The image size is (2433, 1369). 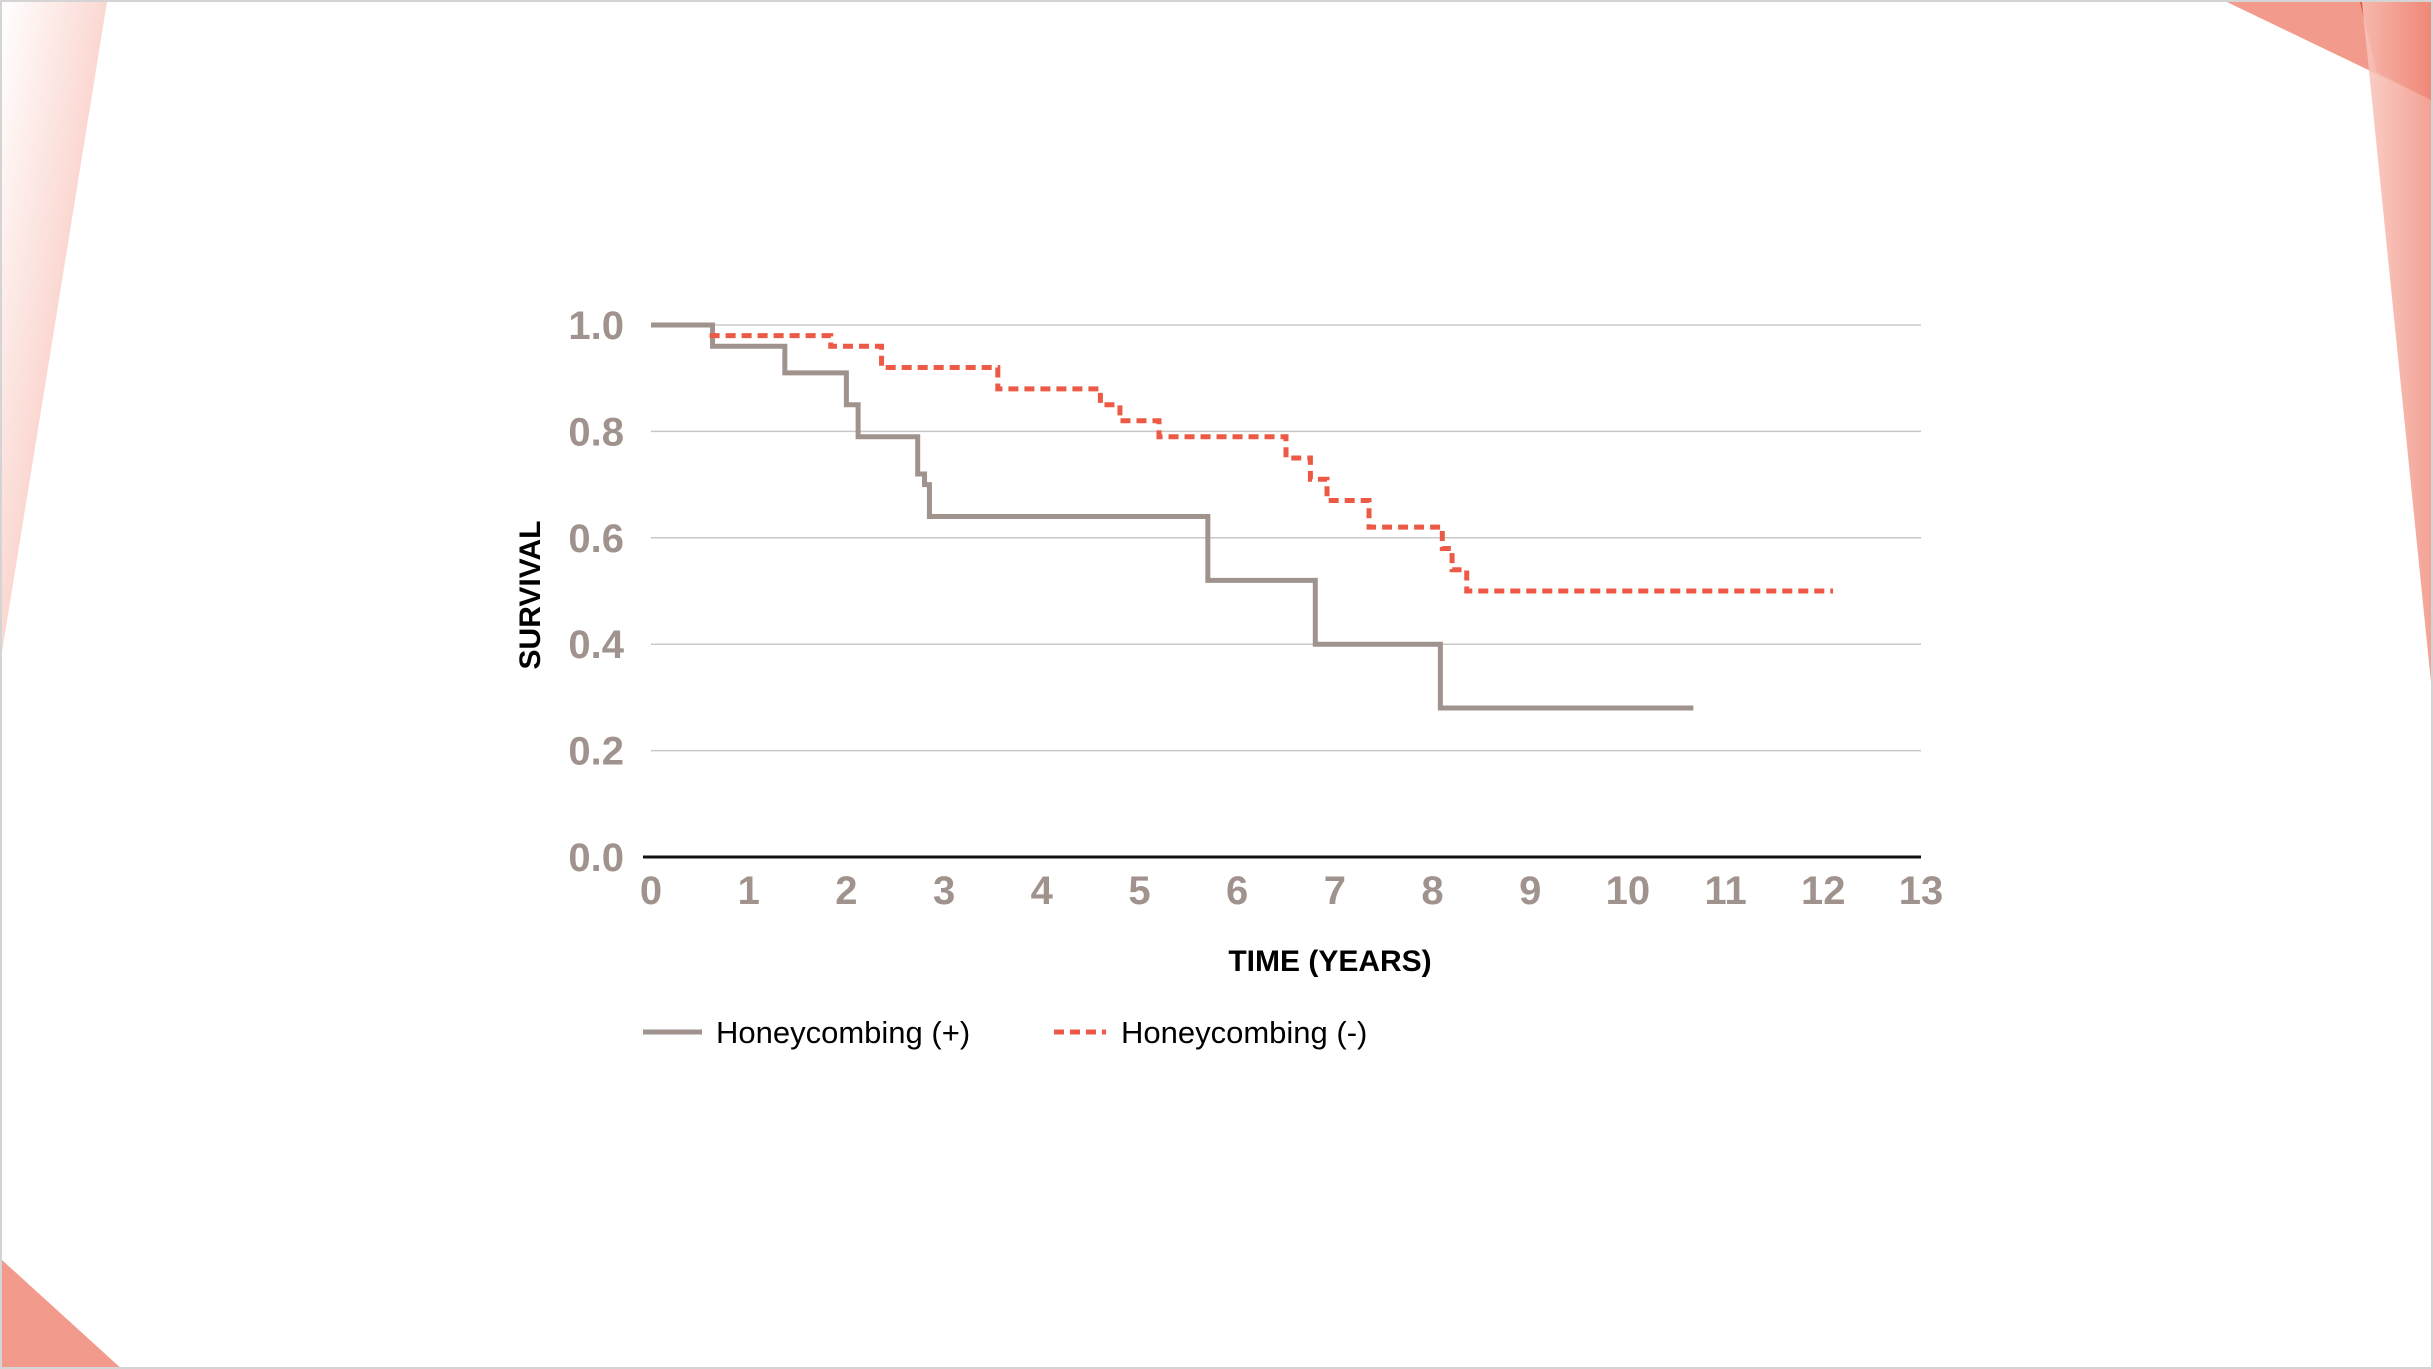 I want to click on x-tick-label: 8, so click(x=1432, y=891).